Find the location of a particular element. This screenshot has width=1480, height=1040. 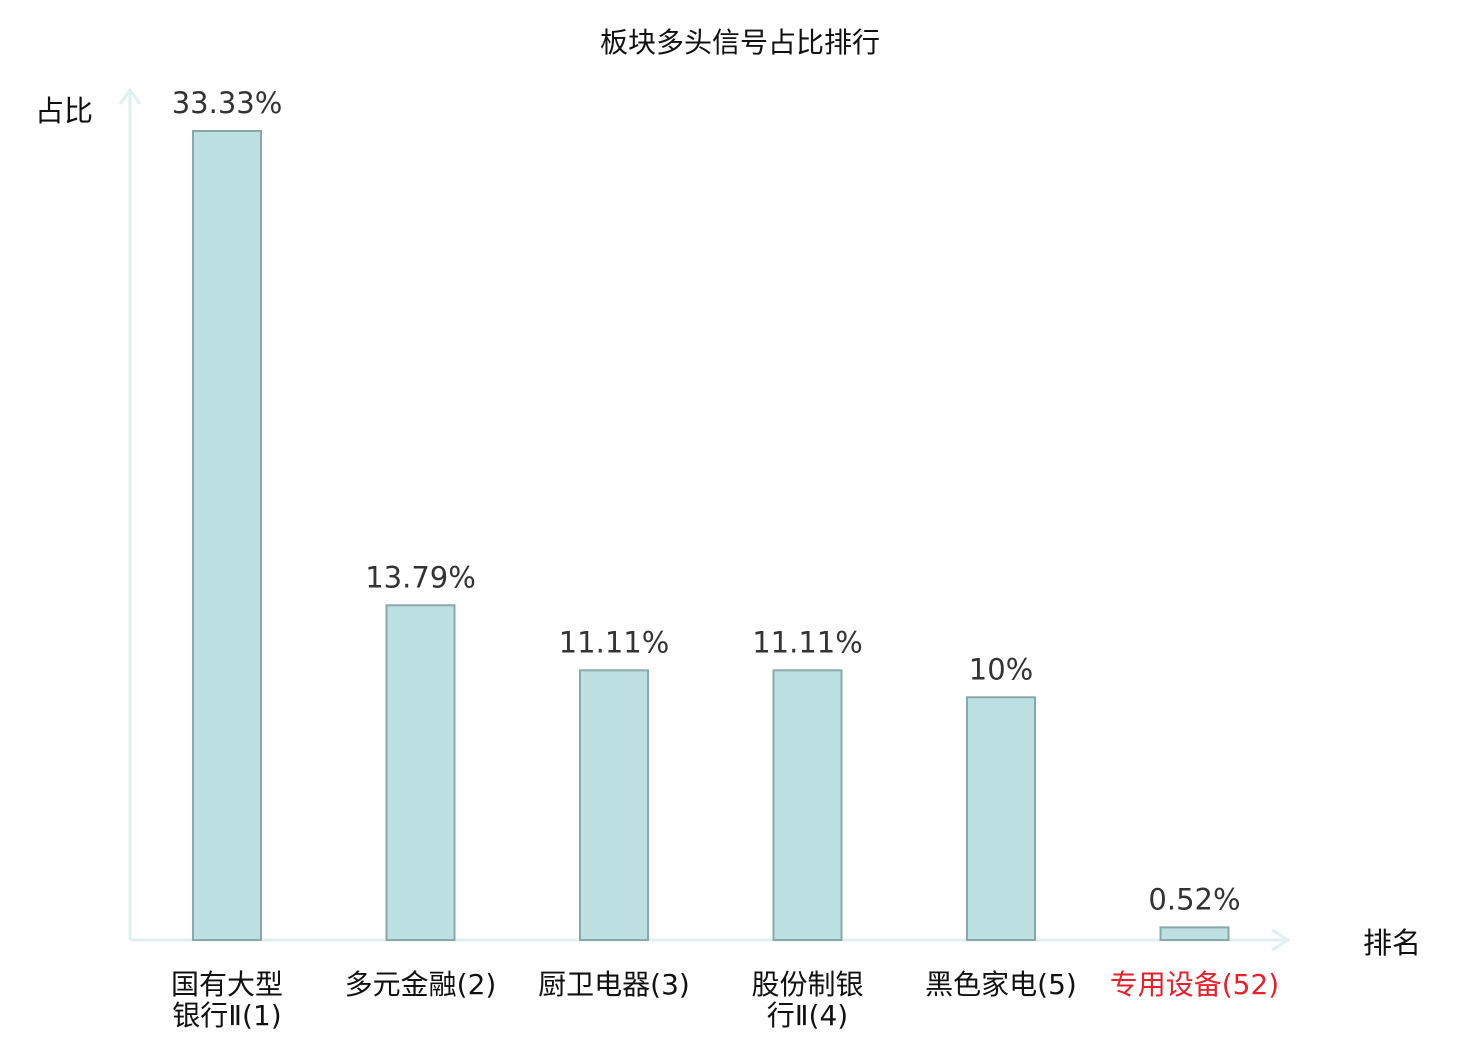

category-tick-label-line: 厨卫电器(3) is located at coordinates (614, 984).